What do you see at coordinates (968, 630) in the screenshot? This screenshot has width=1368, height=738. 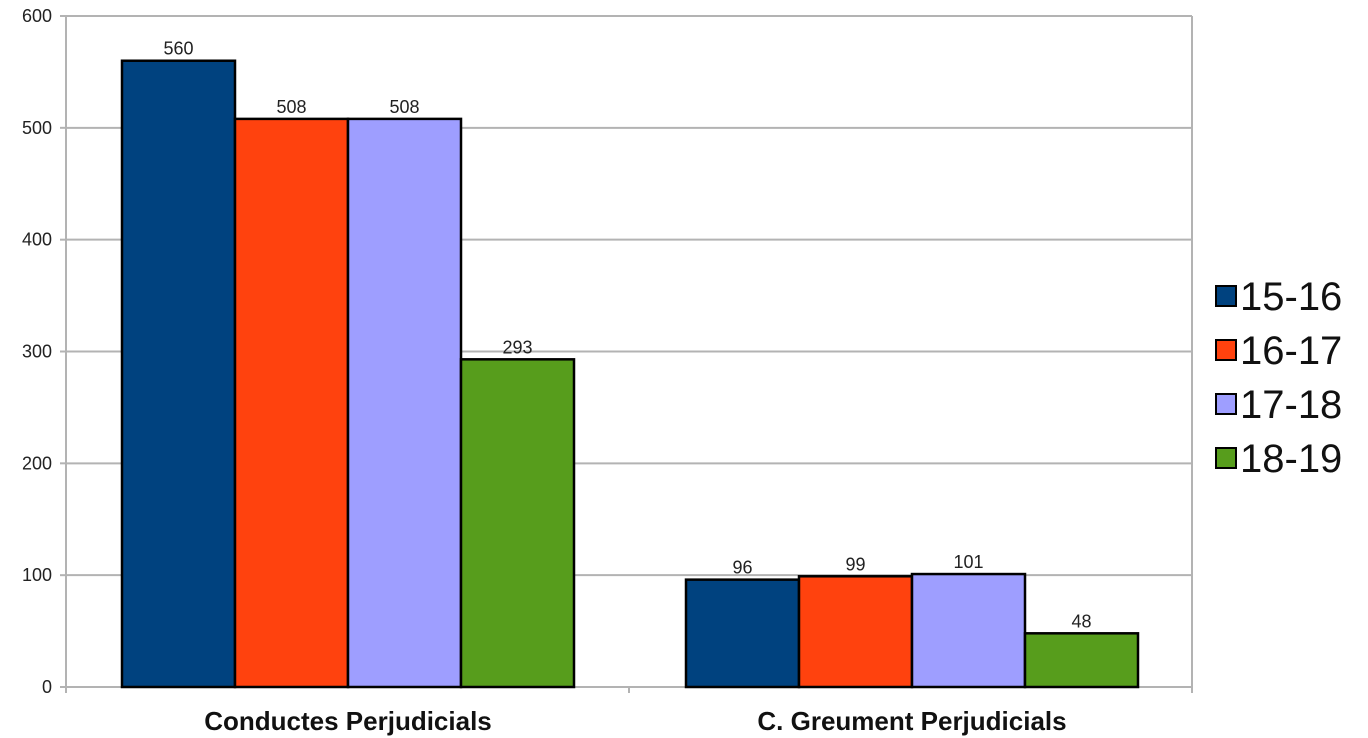 I see `bar-17-18-greument` at bounding box center [968, 630].